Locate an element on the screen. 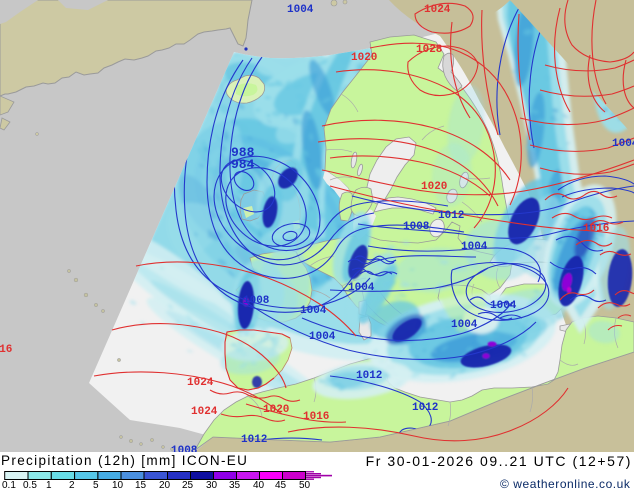  svg-text: 988 is located at coordinates (243, 152).